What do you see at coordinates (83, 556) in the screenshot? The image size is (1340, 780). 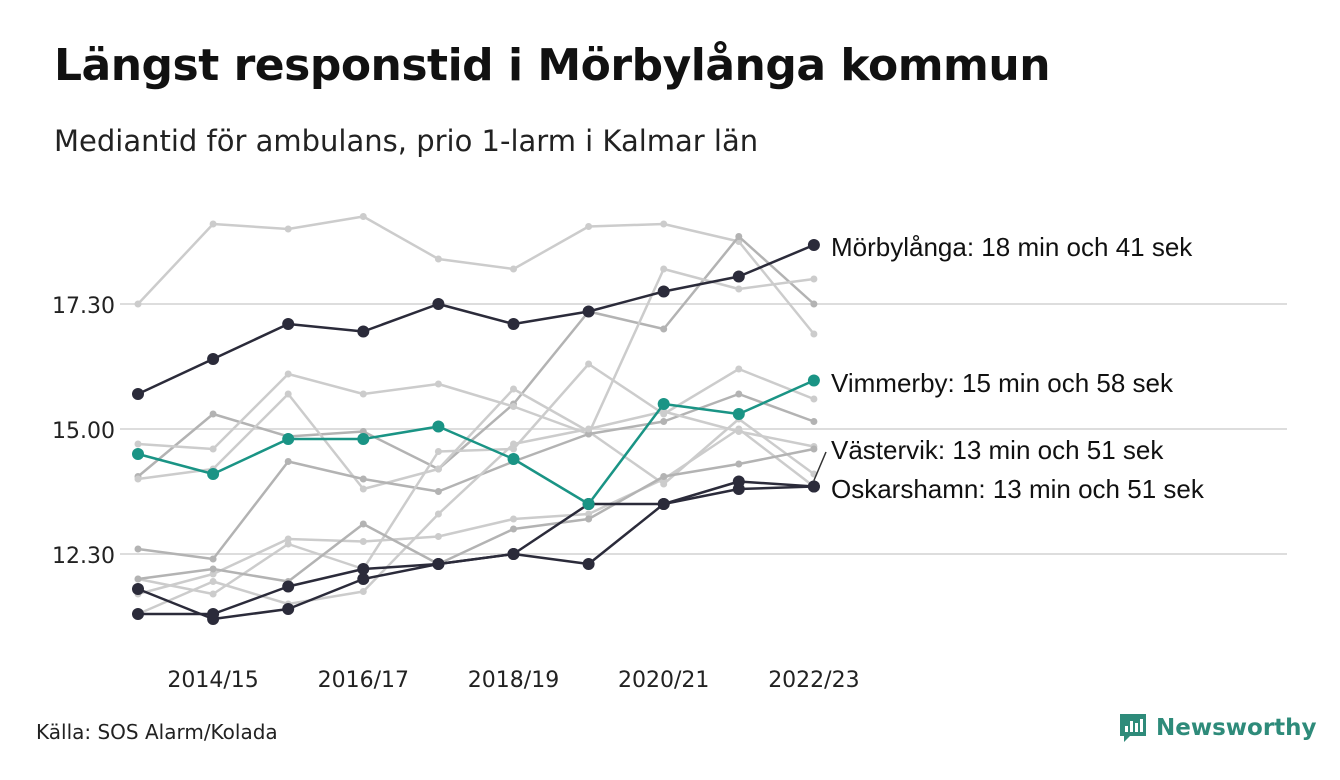 I see `y-tick-label: 12.30` at bounding box center [83, 556].